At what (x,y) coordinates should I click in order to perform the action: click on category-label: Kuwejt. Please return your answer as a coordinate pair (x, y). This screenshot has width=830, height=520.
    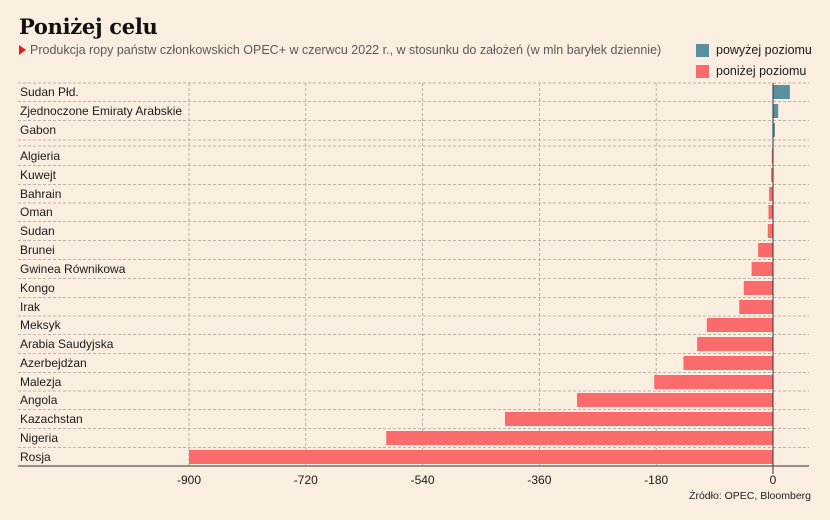
    Looking at the image, I should click on (38, 175).